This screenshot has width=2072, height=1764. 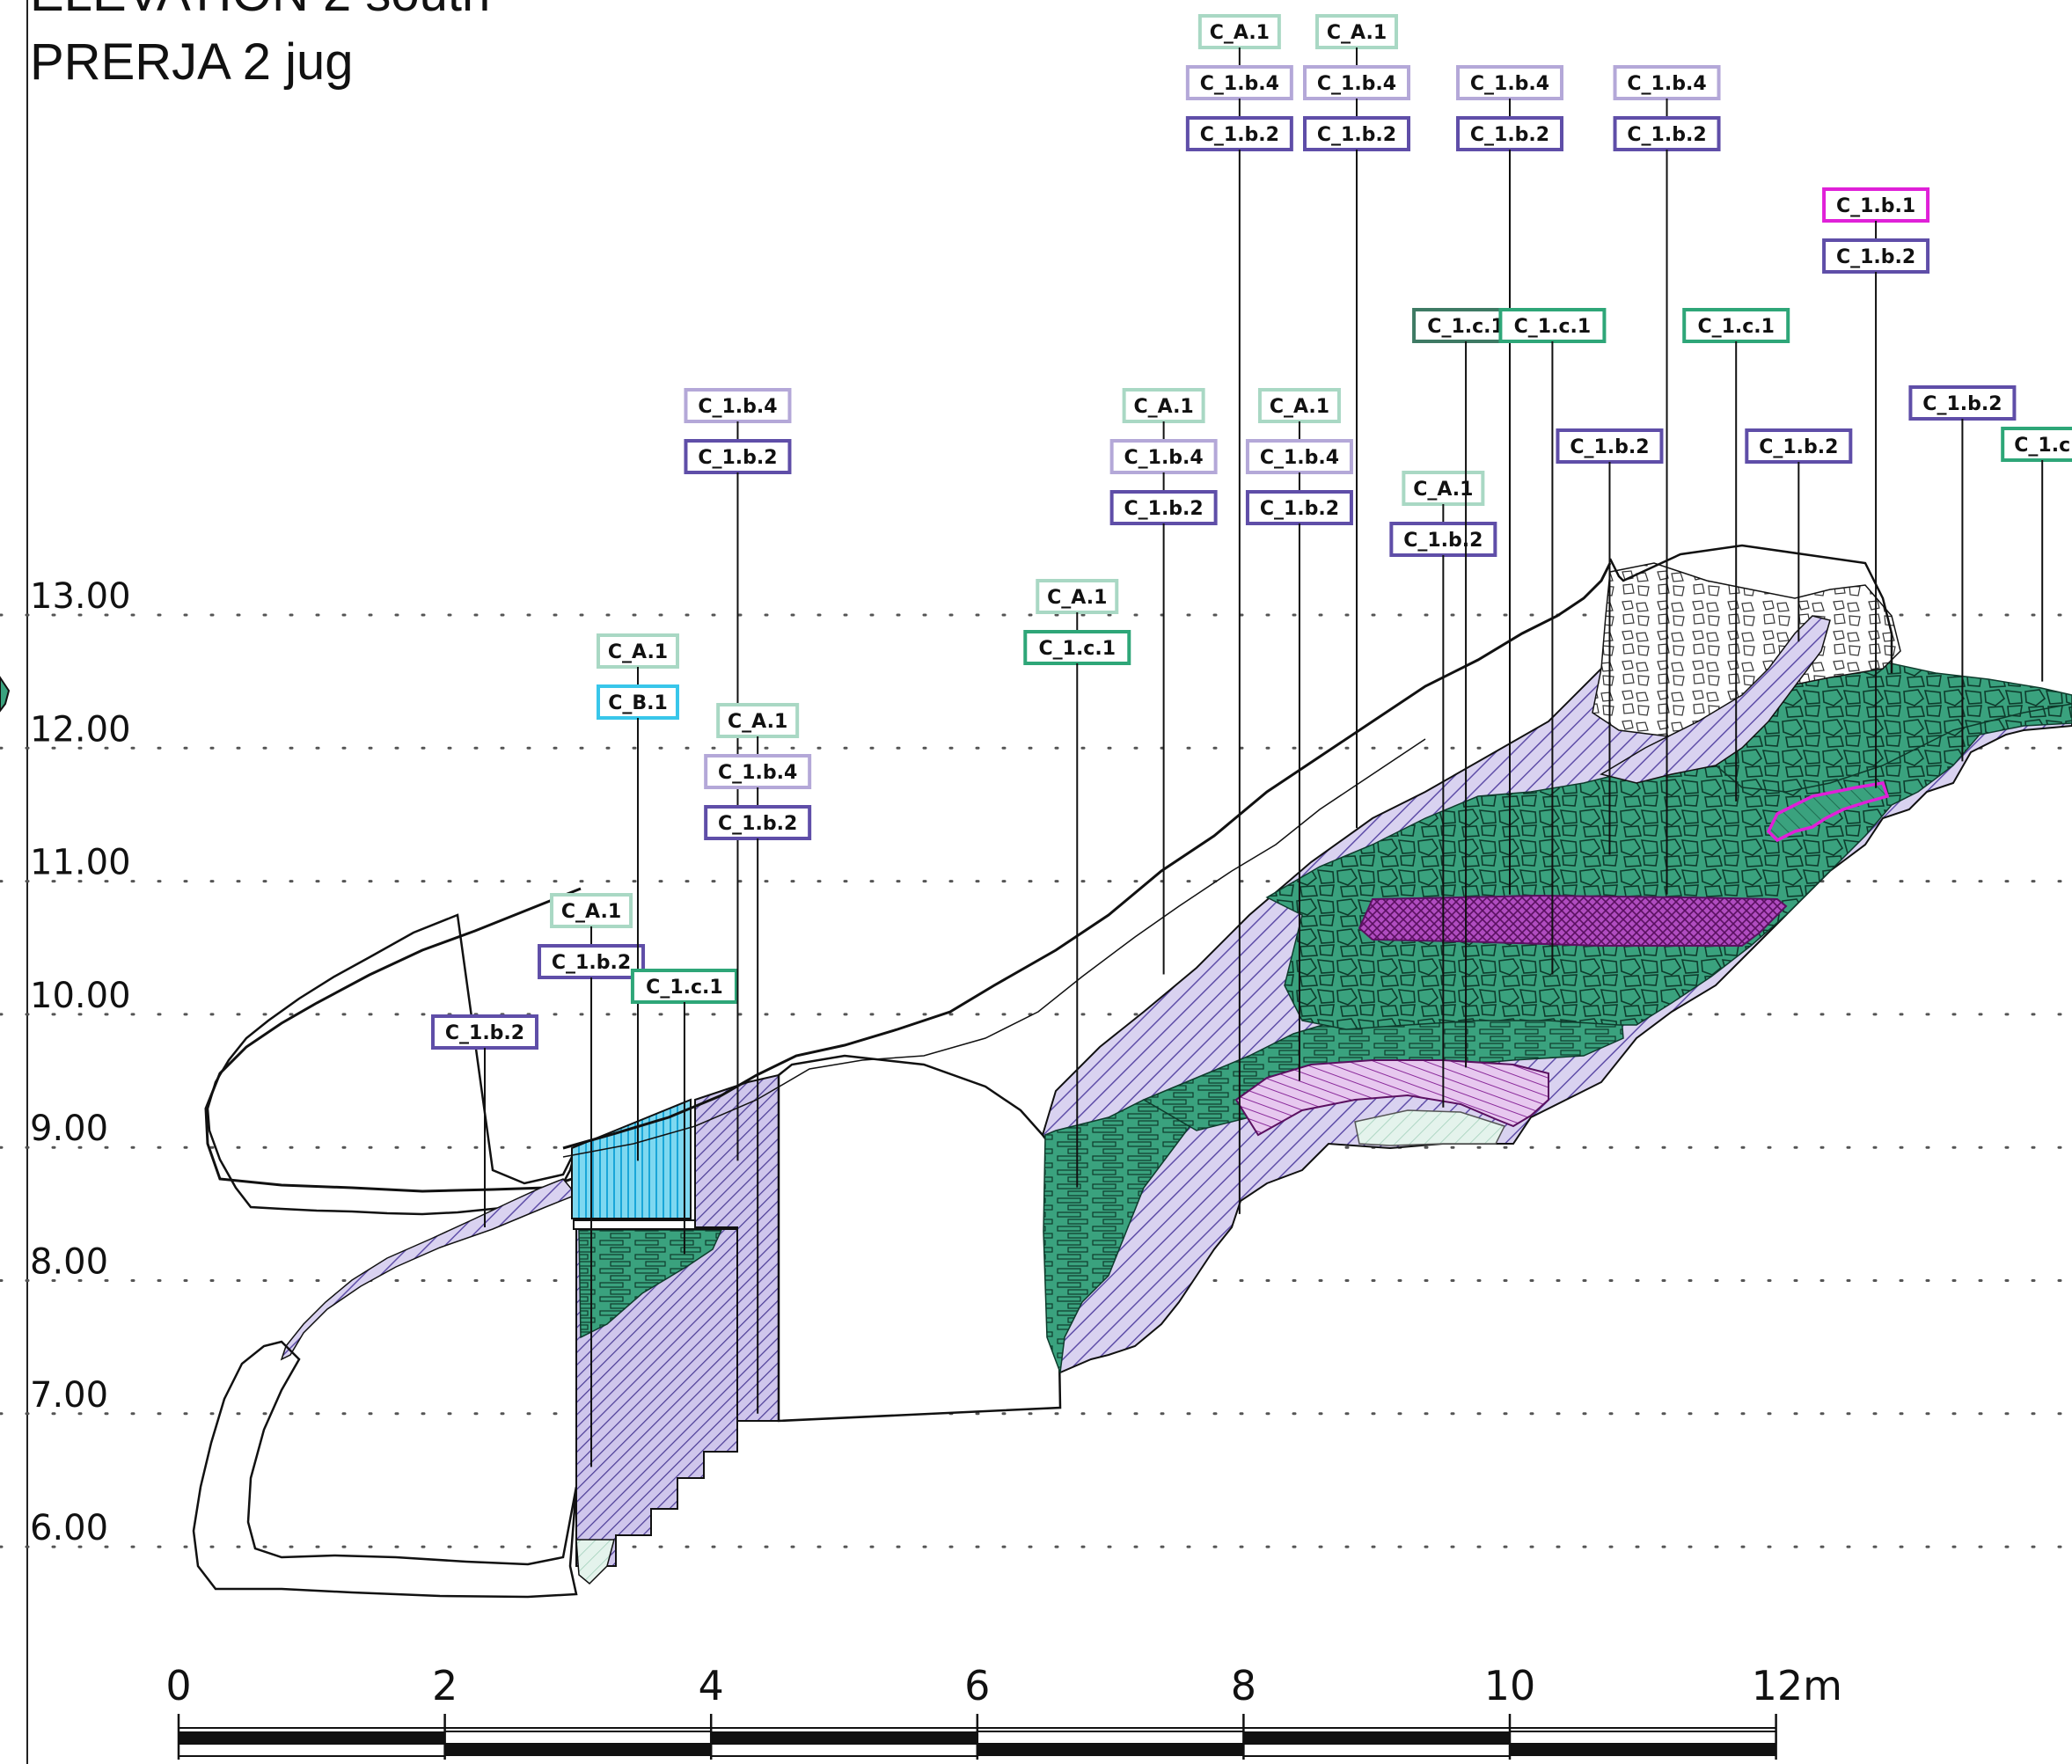 What do you see at coordinates (69, 1528) in the screenshot?
I see `elevation-label: 6.00` at bounding box center [69, 1528].